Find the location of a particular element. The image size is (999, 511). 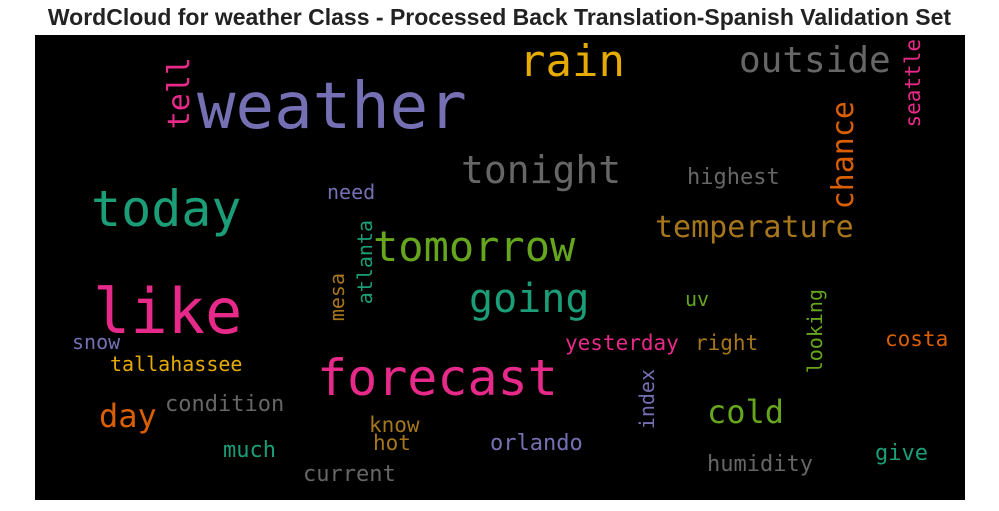

word-day: day is located at coordinates (128, 416).